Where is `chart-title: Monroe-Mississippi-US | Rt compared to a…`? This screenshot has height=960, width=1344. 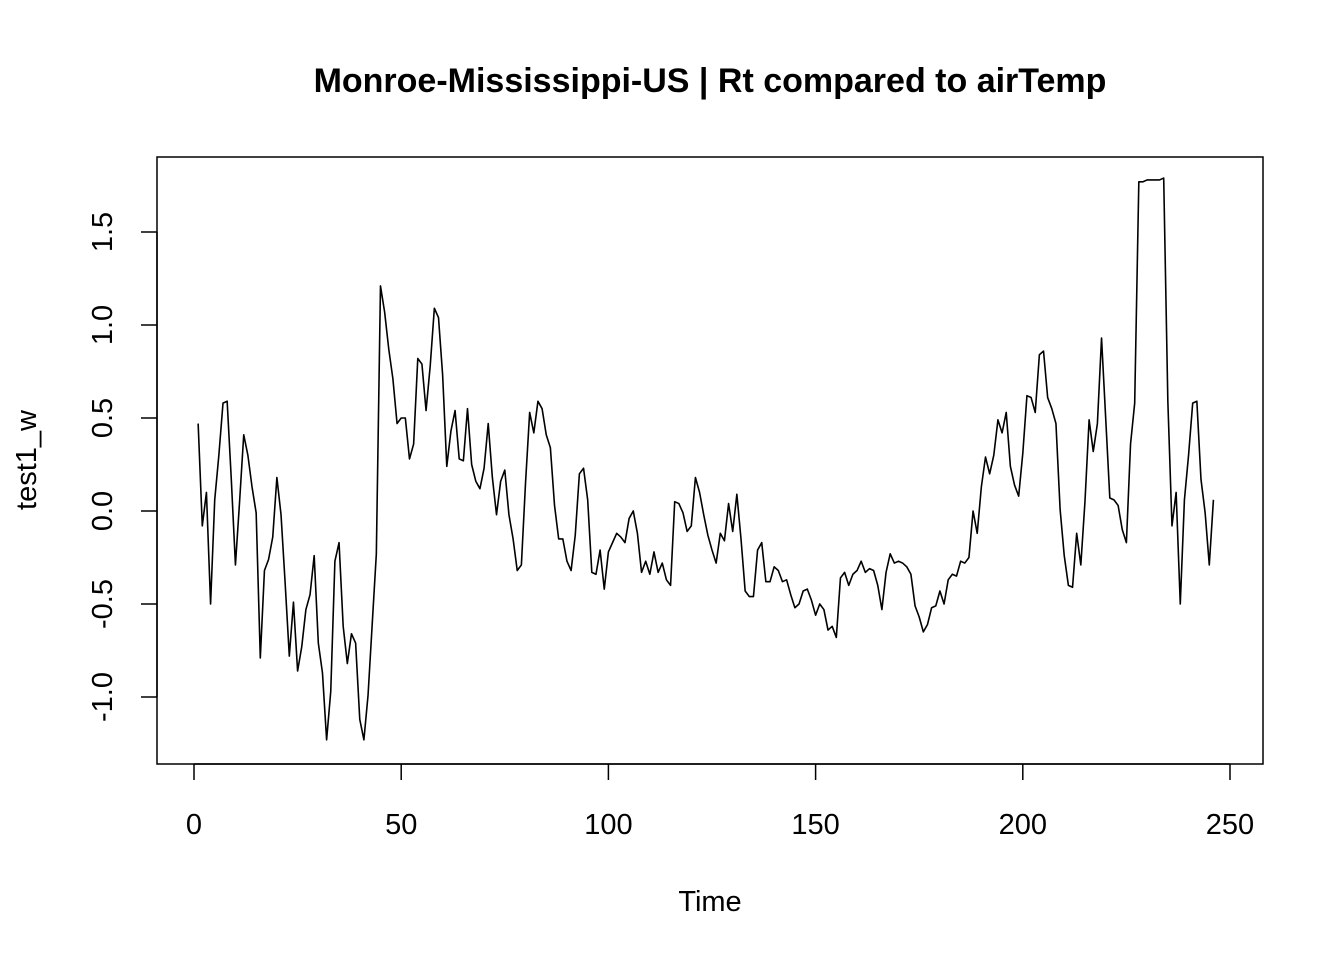 chart-title: Monroe-Mississippi-US | Rt compared to a… is located at coordinates (710, 81).